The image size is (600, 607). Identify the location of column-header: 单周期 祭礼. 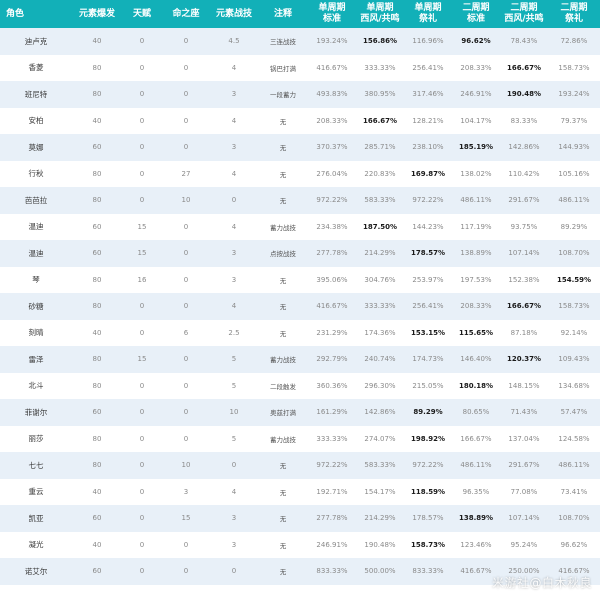
(428, 14).